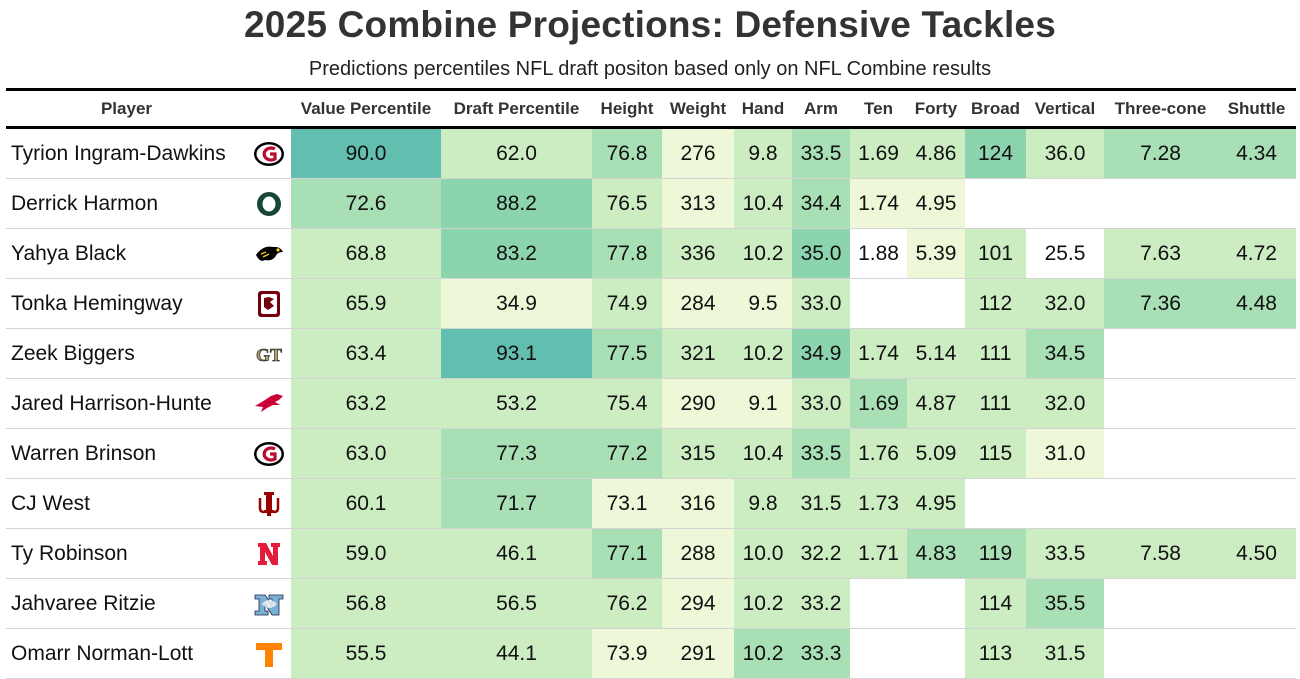 The width and height of the screenshot is (1300, 679). I want to click on cell-weight: 313, so click(698, 203).